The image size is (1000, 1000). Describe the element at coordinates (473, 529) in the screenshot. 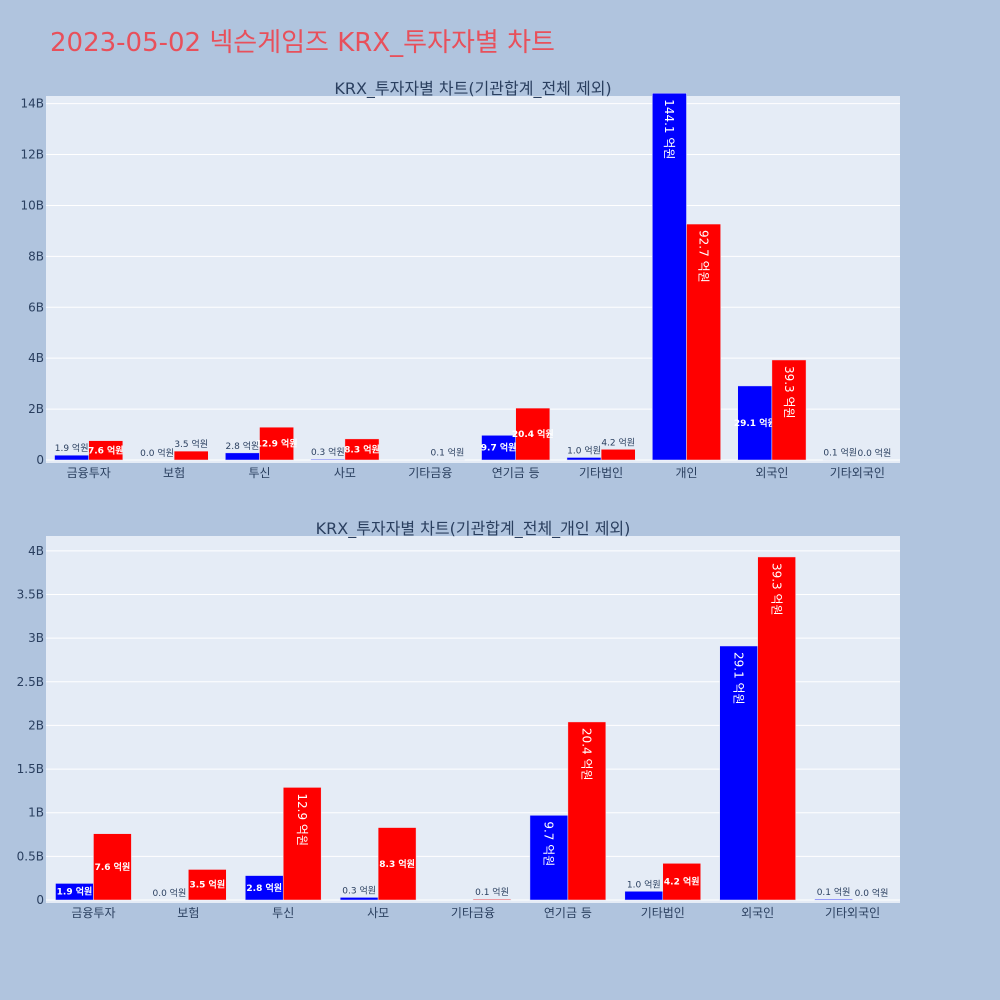

I see `subplot-title: KRX_투자자별 차트(기관합계_전체_개인 제외)` at that location.